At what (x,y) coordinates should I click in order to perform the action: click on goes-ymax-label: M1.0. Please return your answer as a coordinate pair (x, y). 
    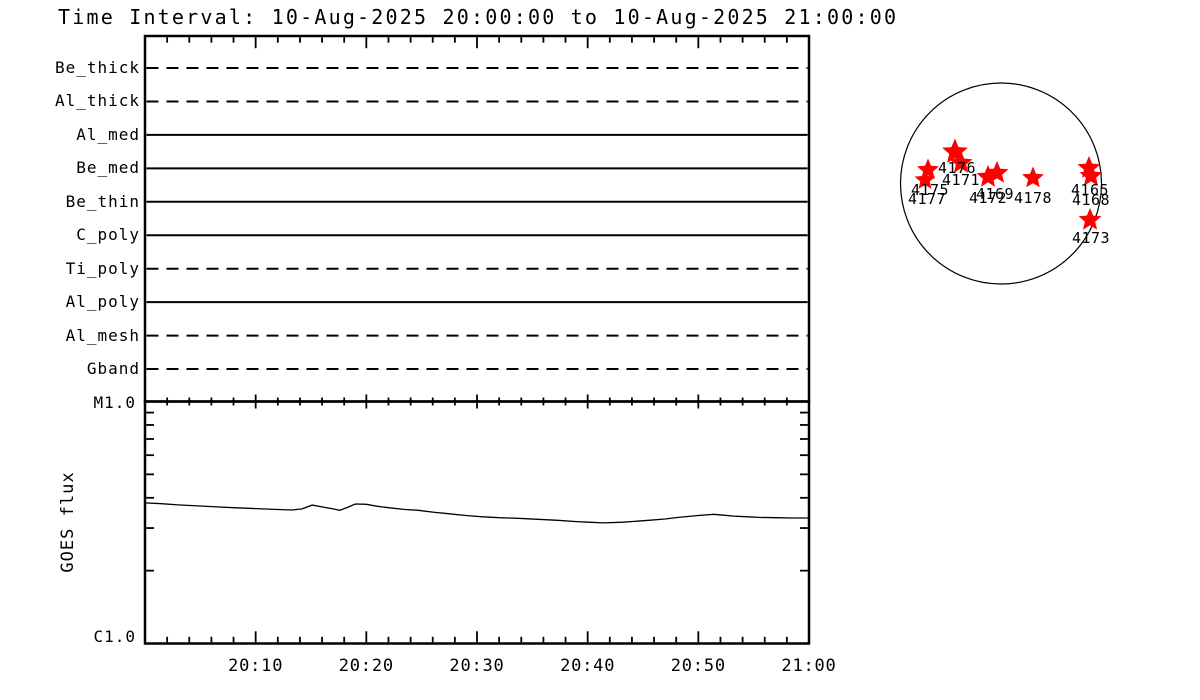
    Looking at the image, I should click on (114, 402).